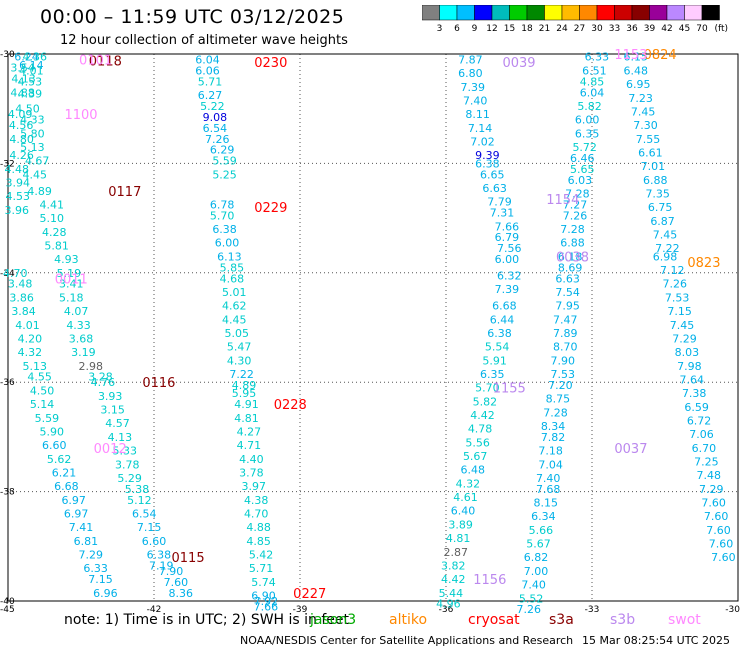 The width and height of the screenshot is (740, 650). What do you see at coordinates (81, 338) in the screenshot?
I see `wave-height-value: 3.68` at bounding box center [81, 338].